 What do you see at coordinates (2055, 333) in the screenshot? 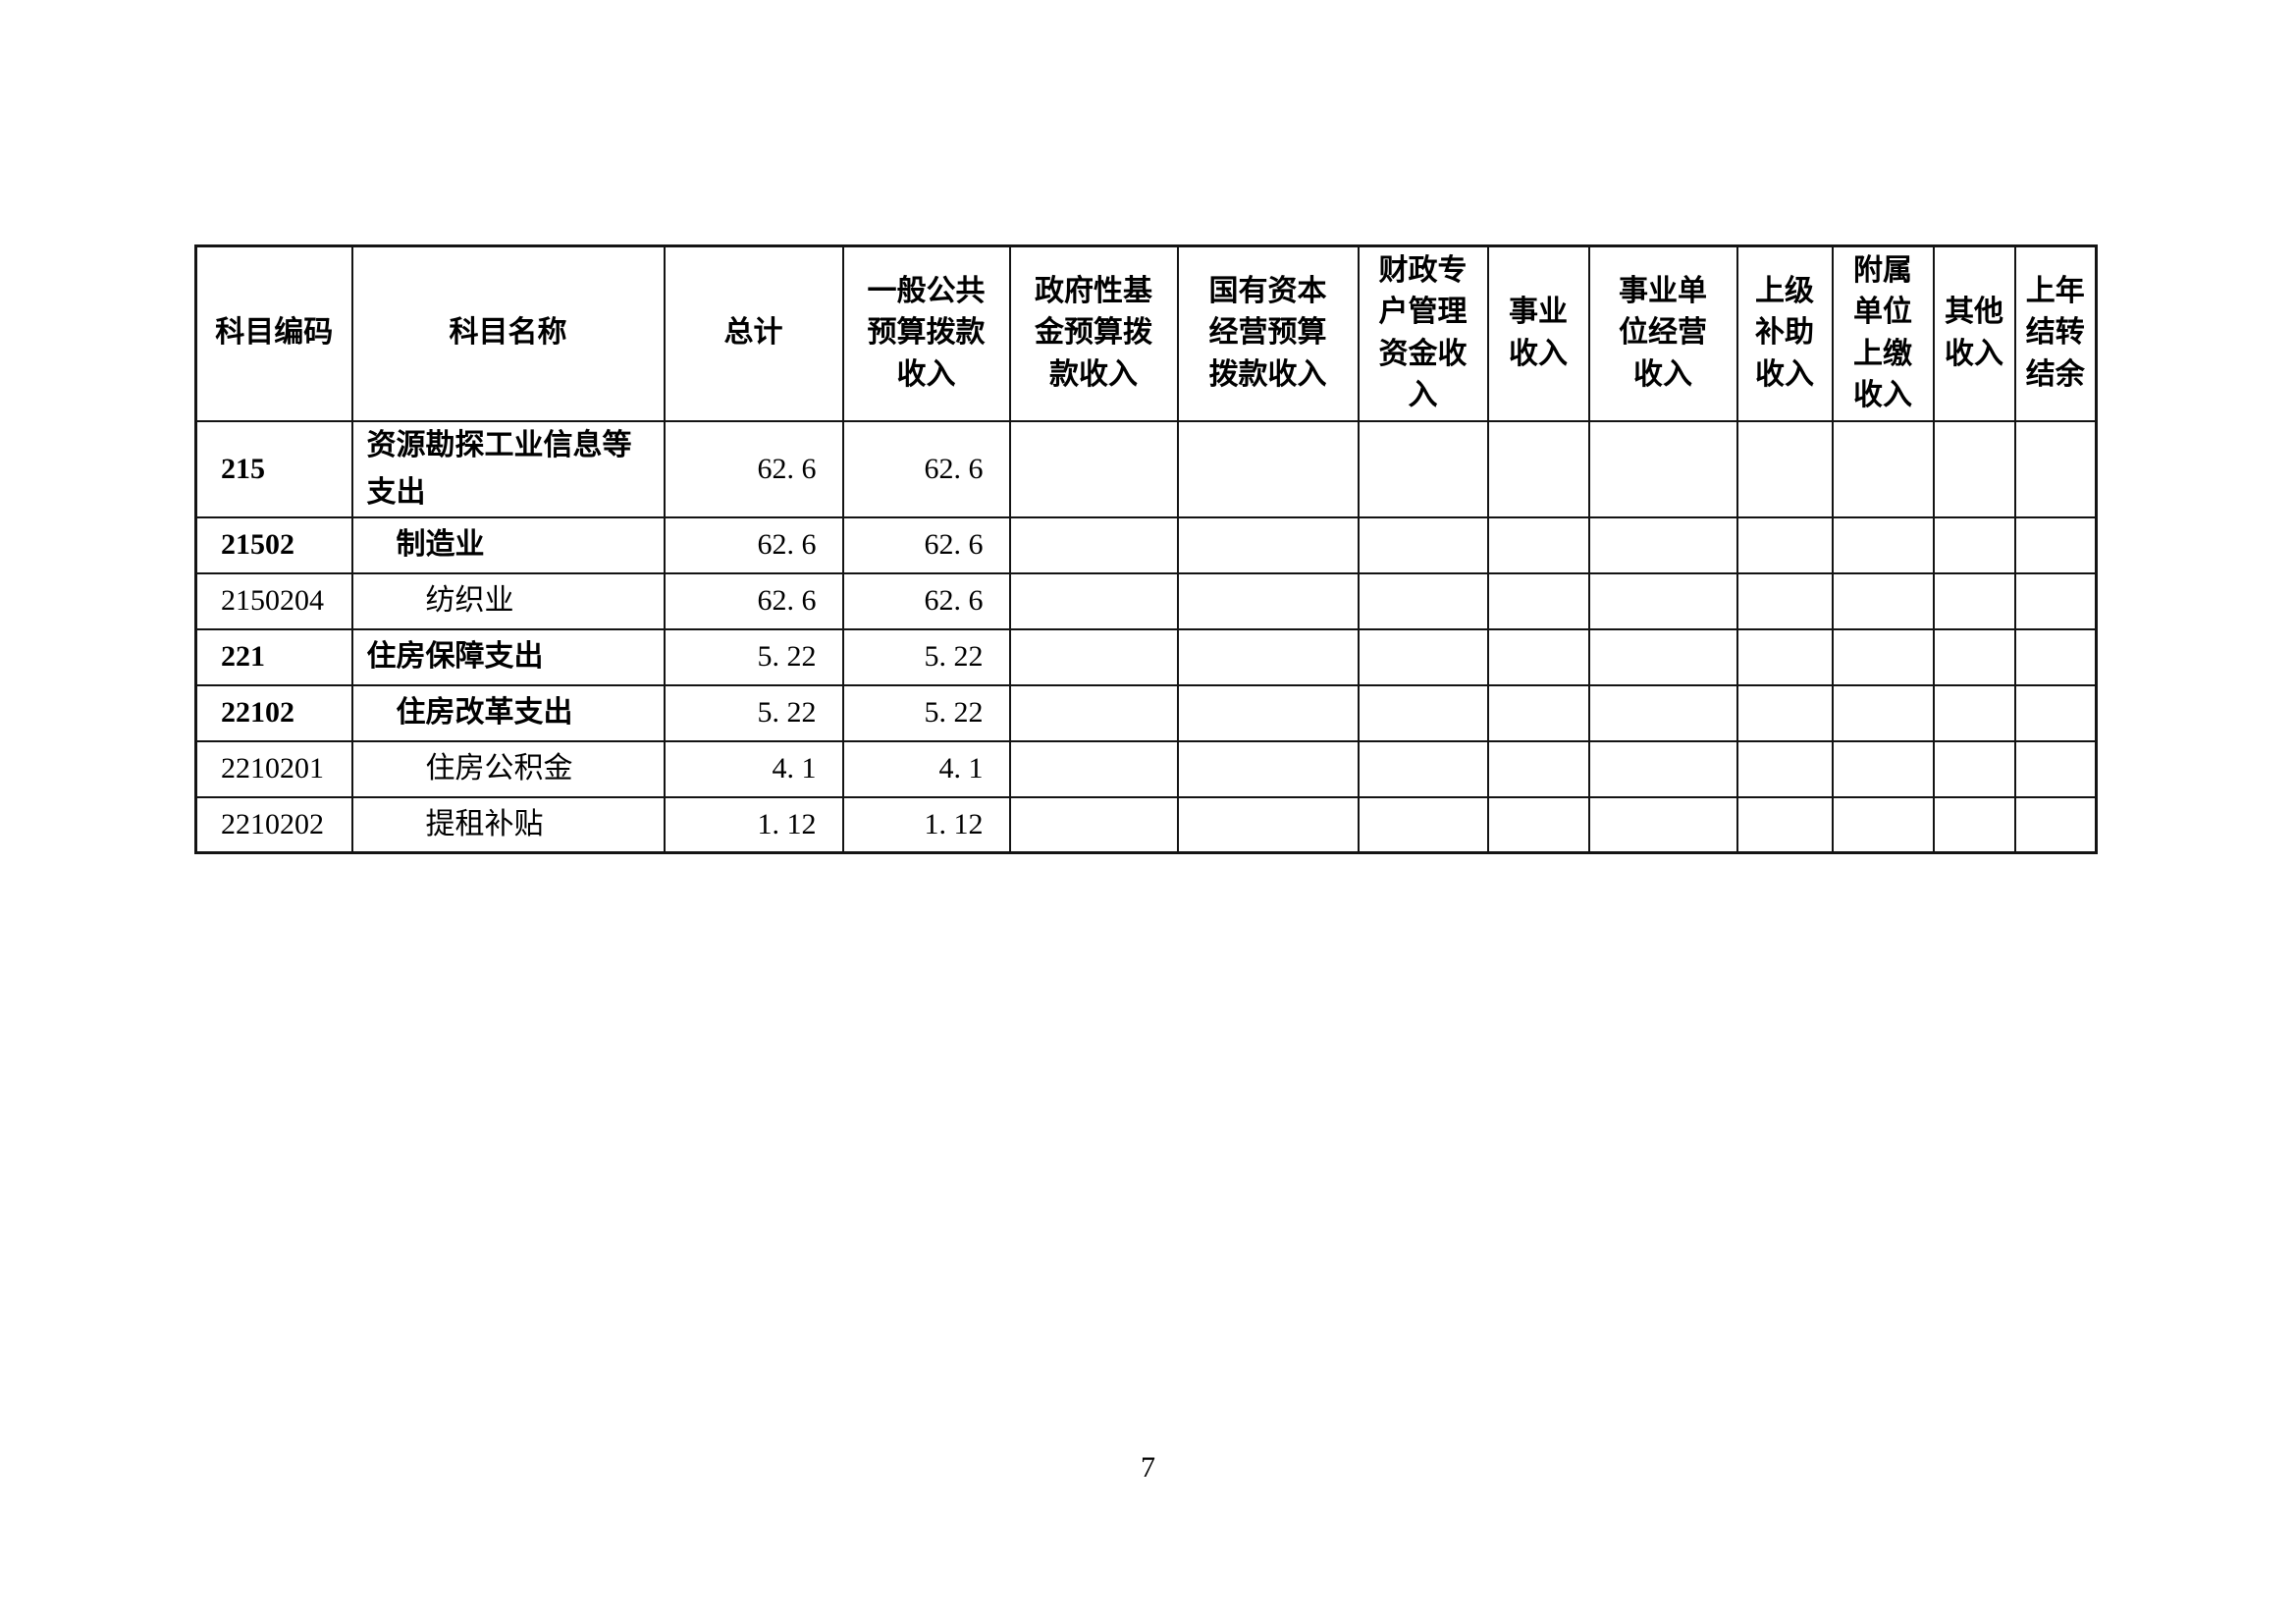
I see `column-header-prior-year-carryover: 上年 结转 结余` at bounding box center [2055, 333].